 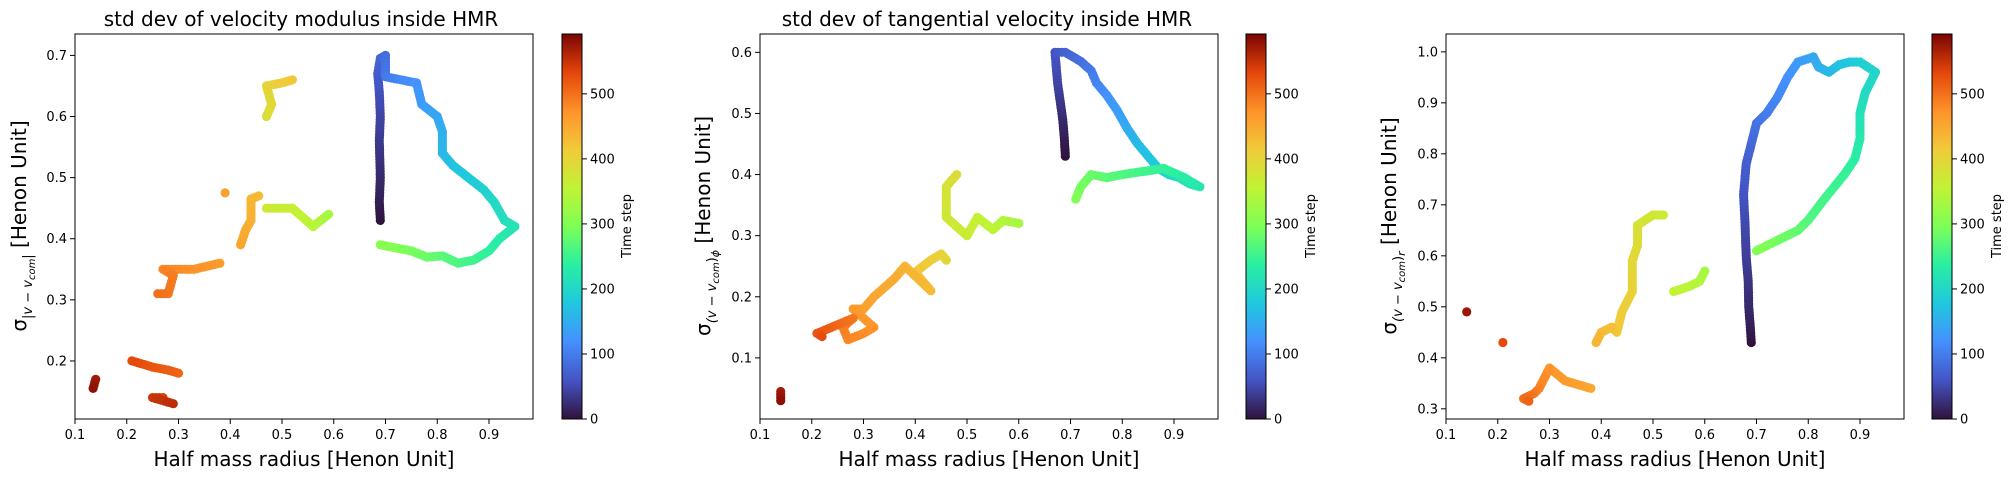 What do you see at coordinates (1427, 154) in the screenshot?
I see `y-tick-label: 0.8` at bounding box center [1427, 154].